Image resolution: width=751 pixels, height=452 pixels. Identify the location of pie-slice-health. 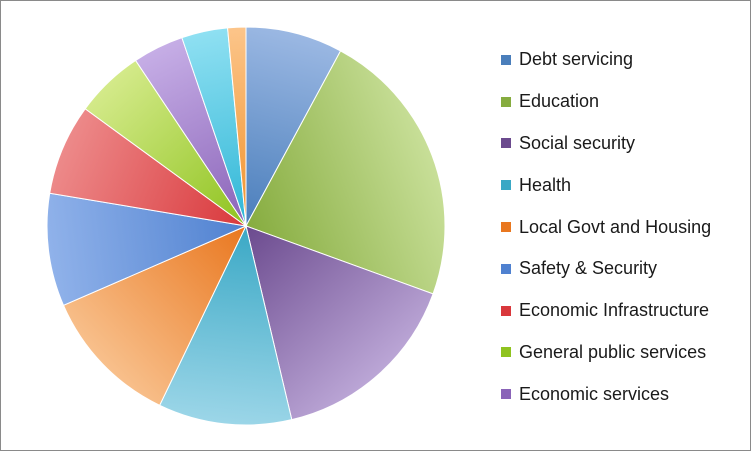
(225, 325).